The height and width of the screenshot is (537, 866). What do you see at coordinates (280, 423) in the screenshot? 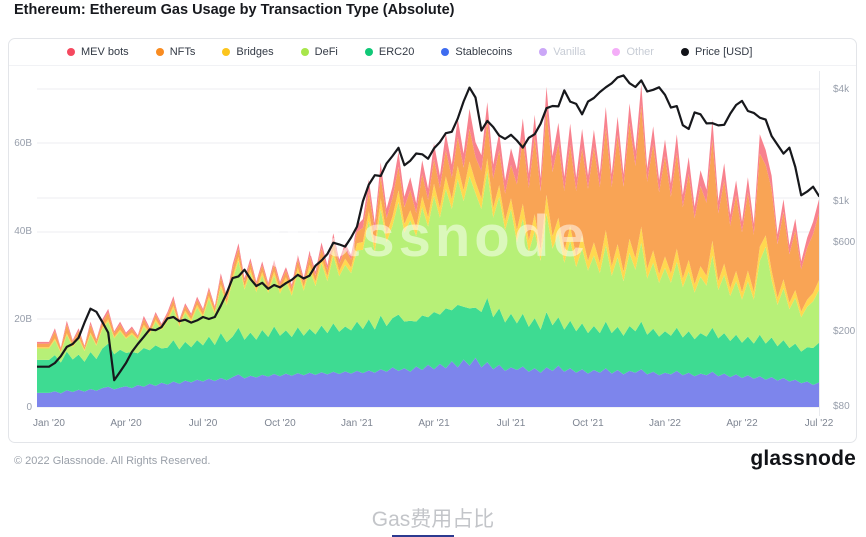
I see `date-axis-tick: Oct '20` at bounding box center [280, 423].